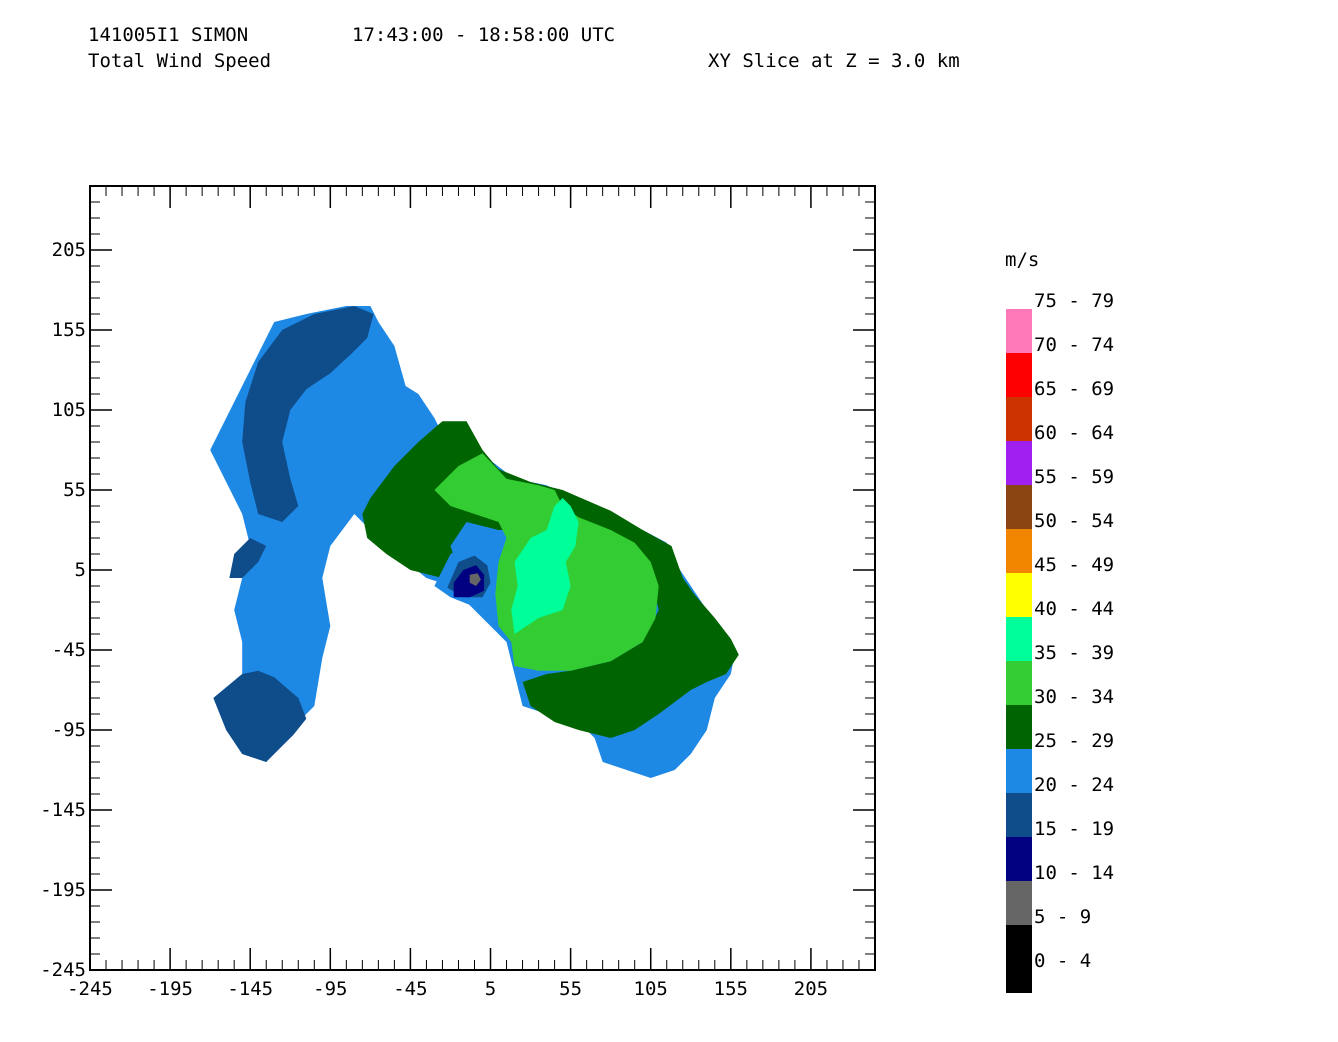  I want to click on legend-label: 45 - 49, so click(1074, 565).